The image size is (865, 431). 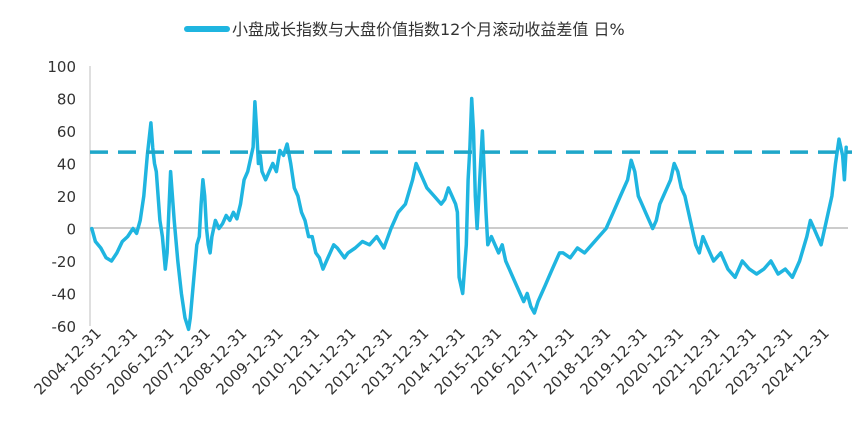 I want to click on legend-label: 小盘成长指数与大盘价值指数12个月滚动收益差值 日%, so click(x=428, y=29).